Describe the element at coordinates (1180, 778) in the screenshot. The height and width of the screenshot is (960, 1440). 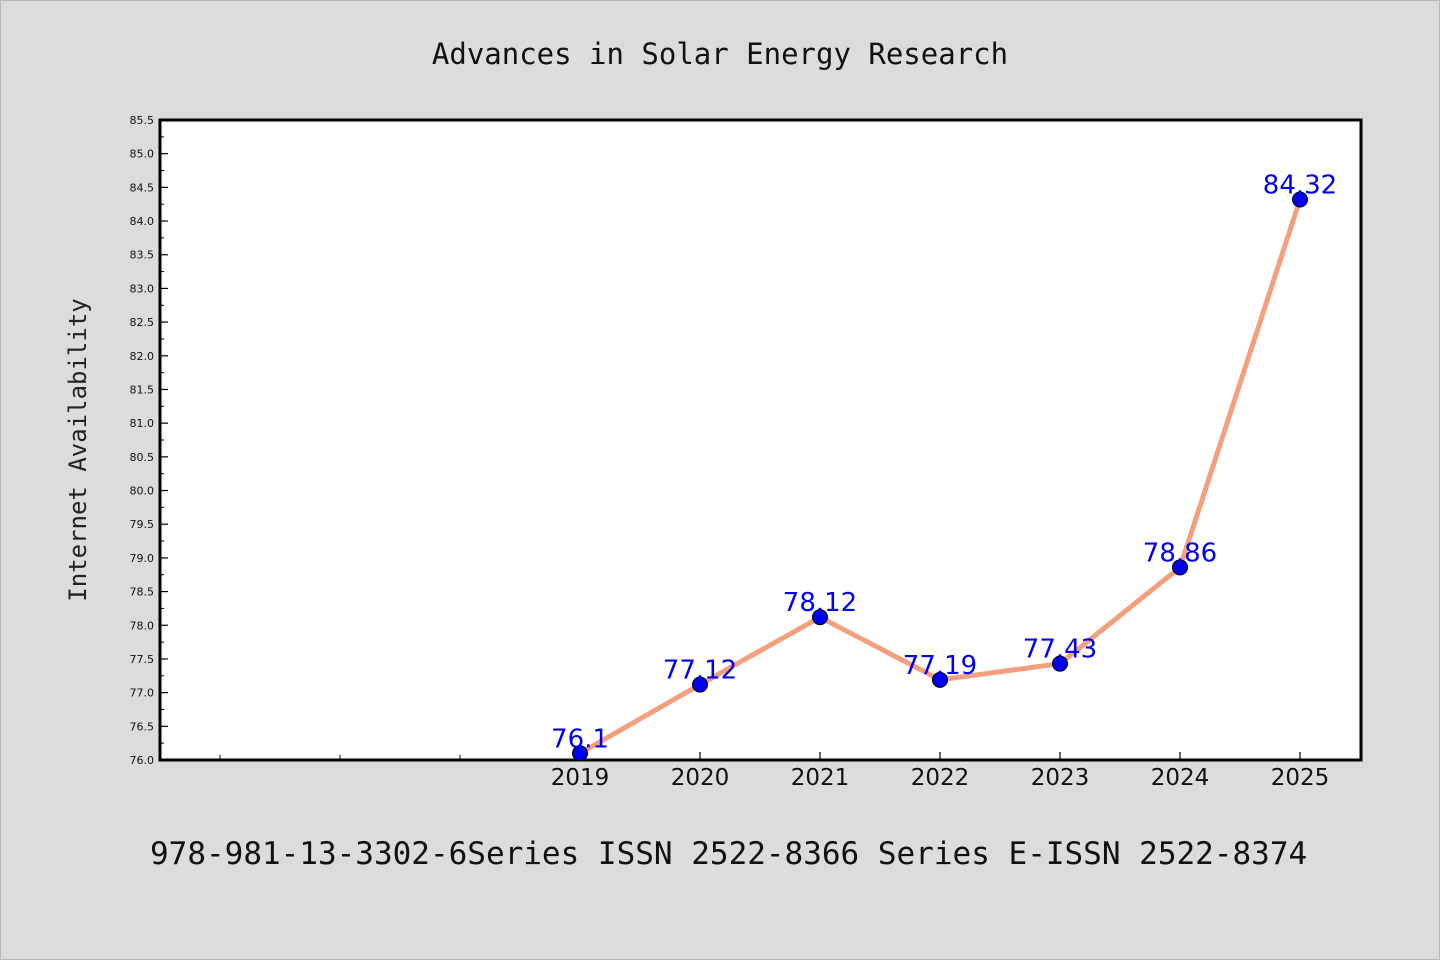
I see `x-tick-label: 2024` at that location.